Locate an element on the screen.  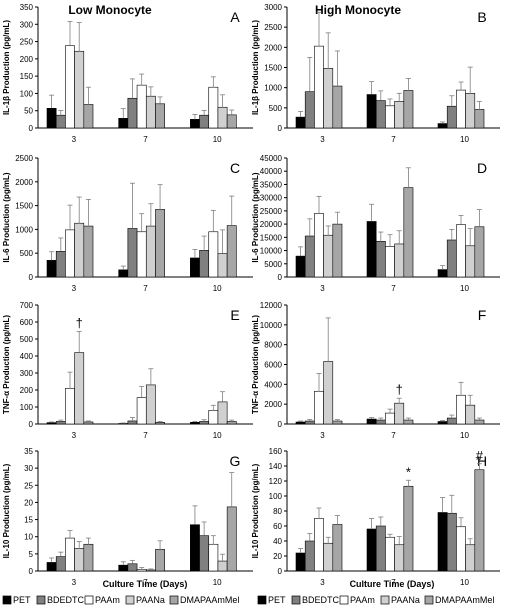
bar-b-day3-pet is located at coordinates (300, 122).